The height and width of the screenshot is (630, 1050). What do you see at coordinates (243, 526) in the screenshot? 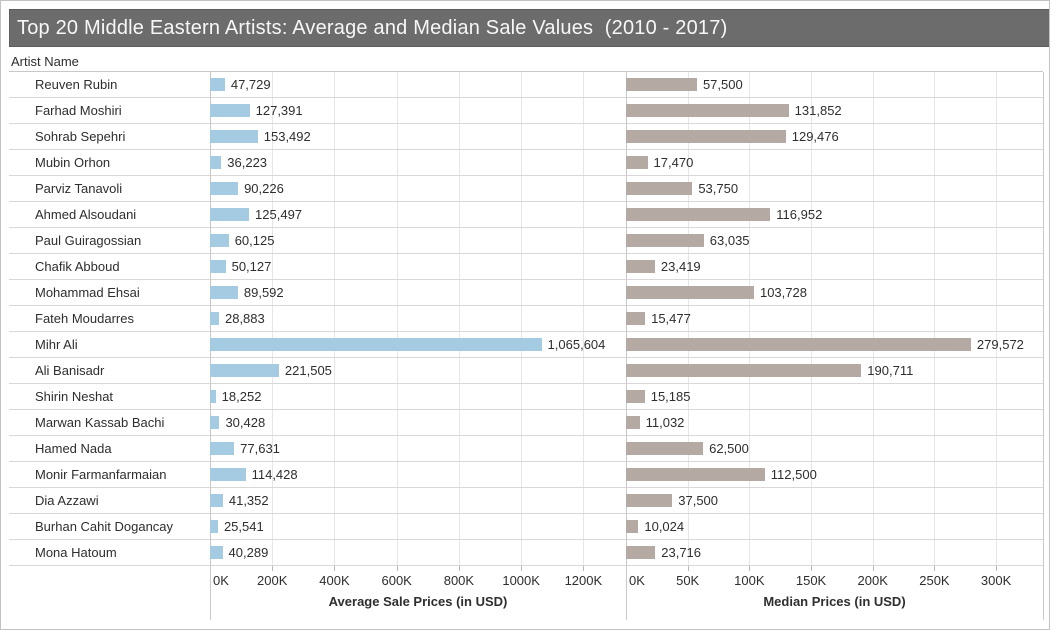
I see `value-label: 25,541` at bounding box center [243, 526].